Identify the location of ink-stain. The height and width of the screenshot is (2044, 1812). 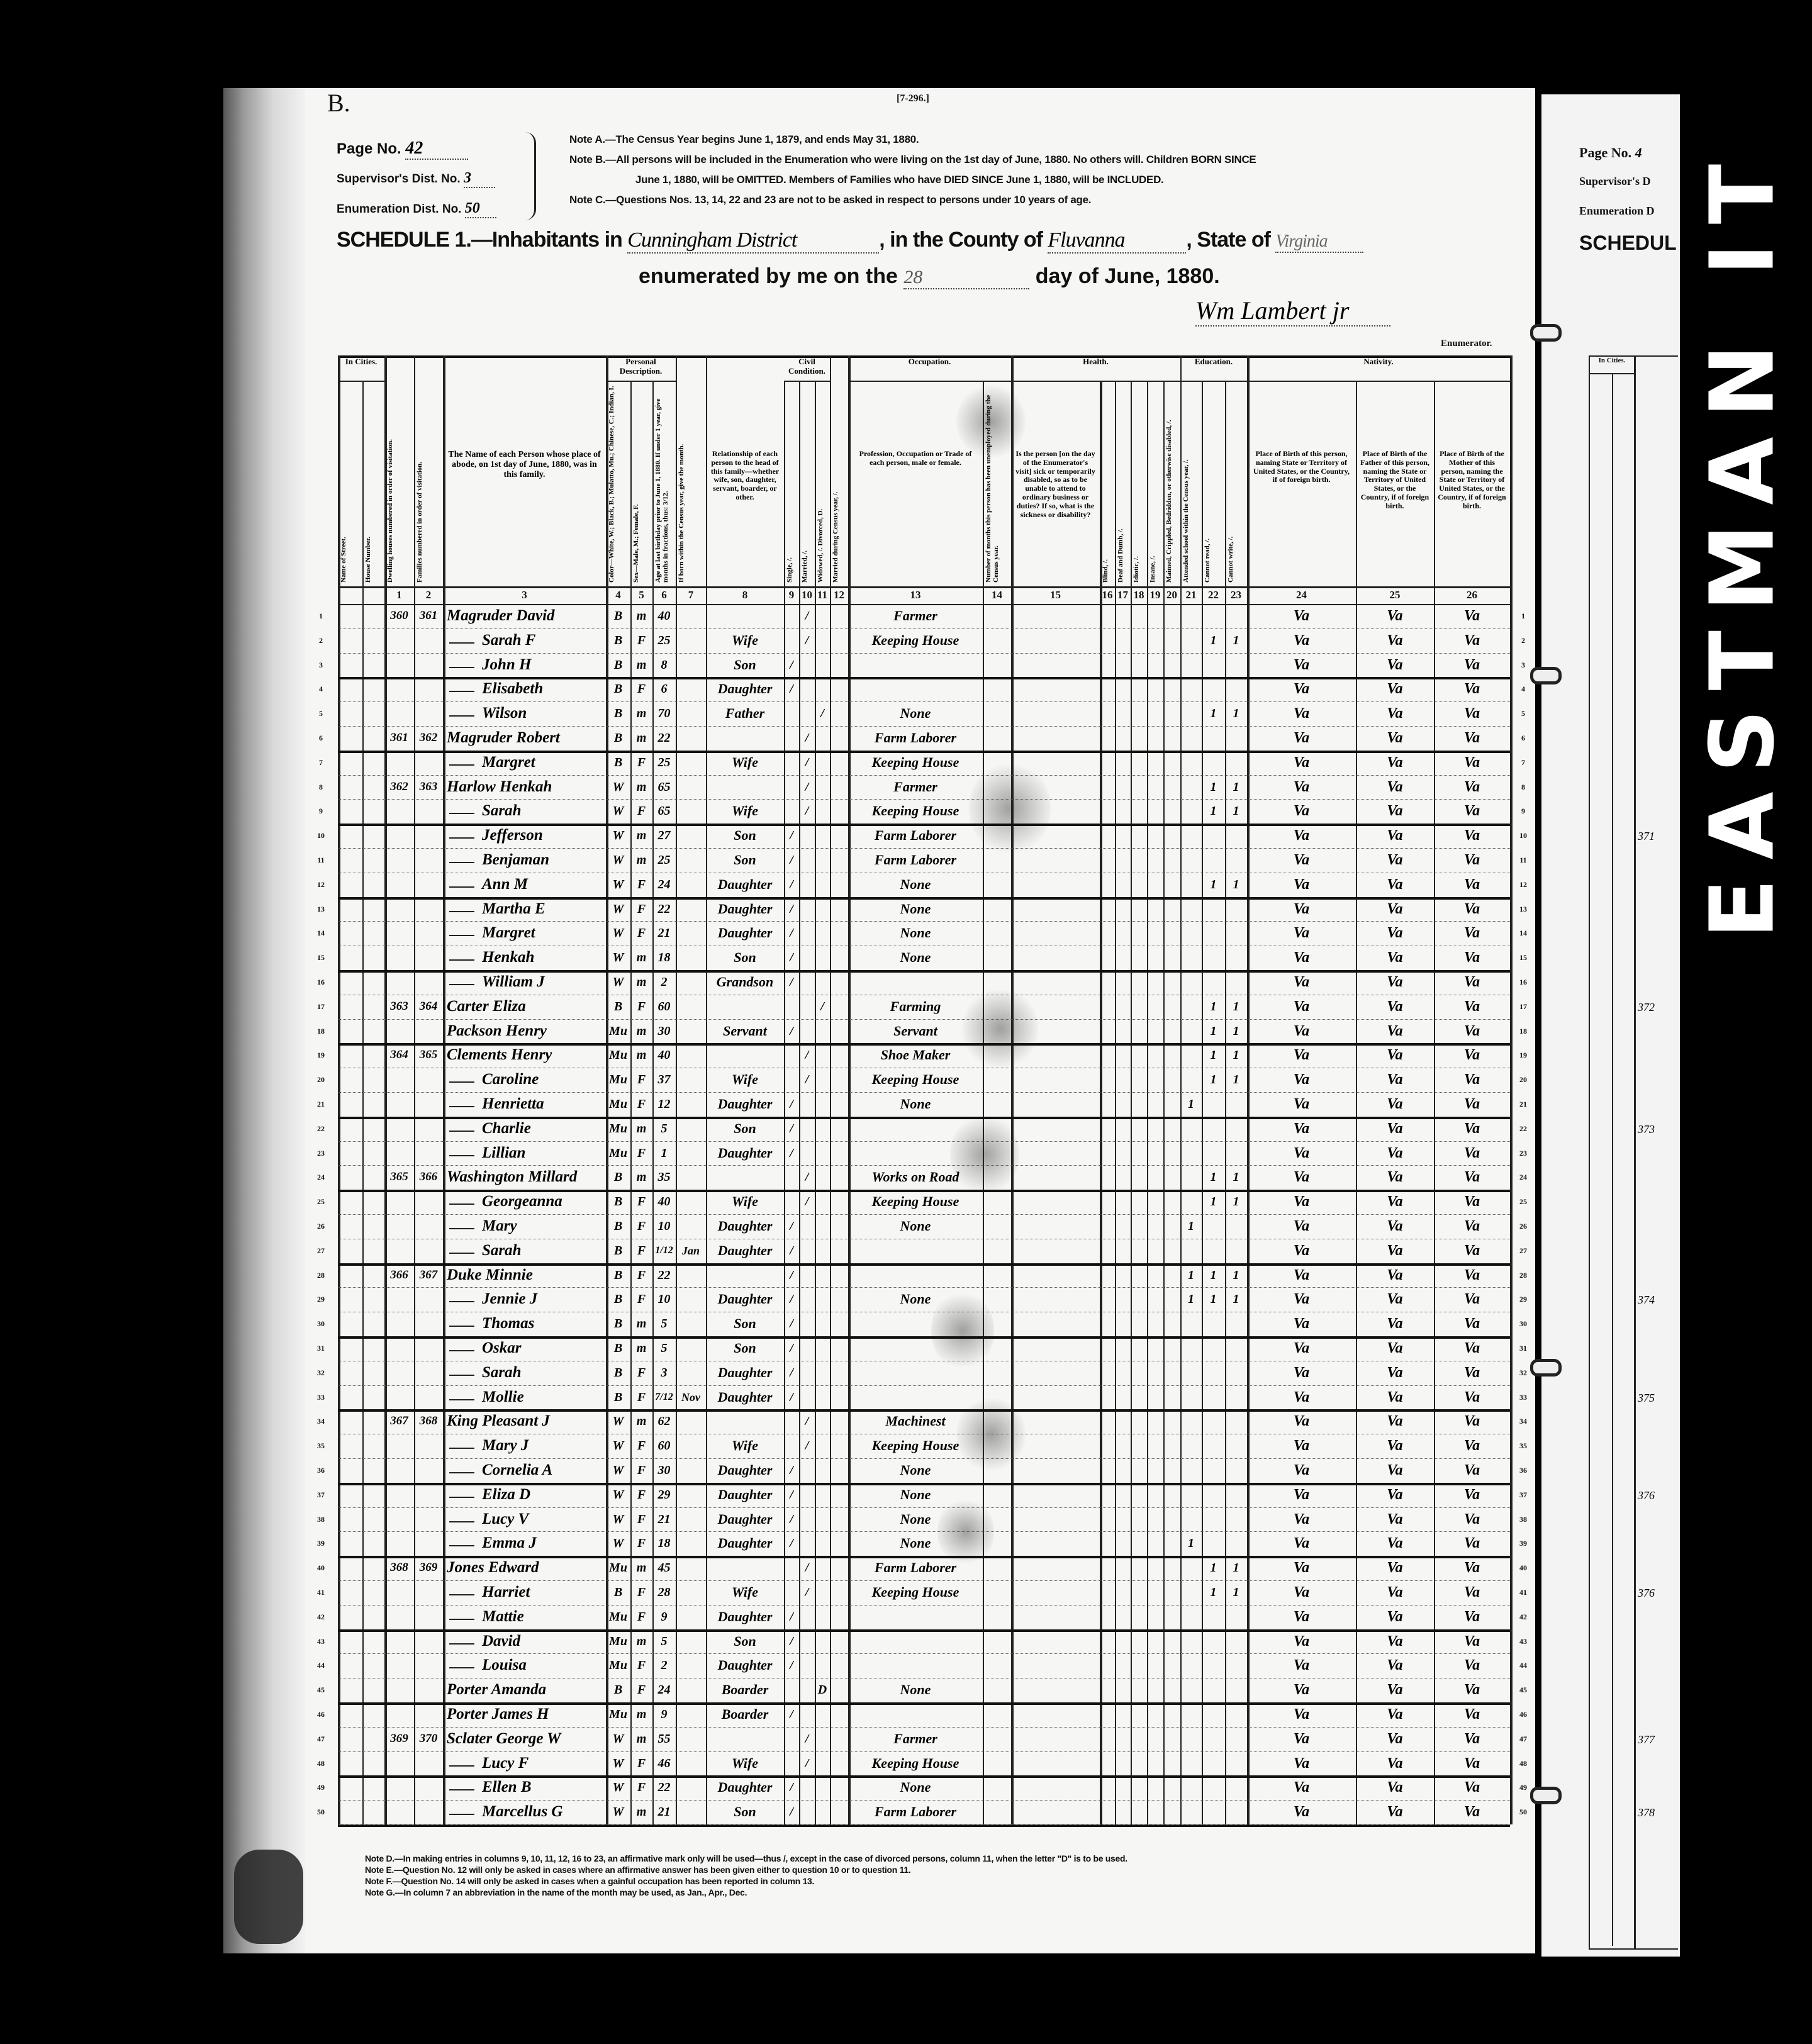
(1010, 808).